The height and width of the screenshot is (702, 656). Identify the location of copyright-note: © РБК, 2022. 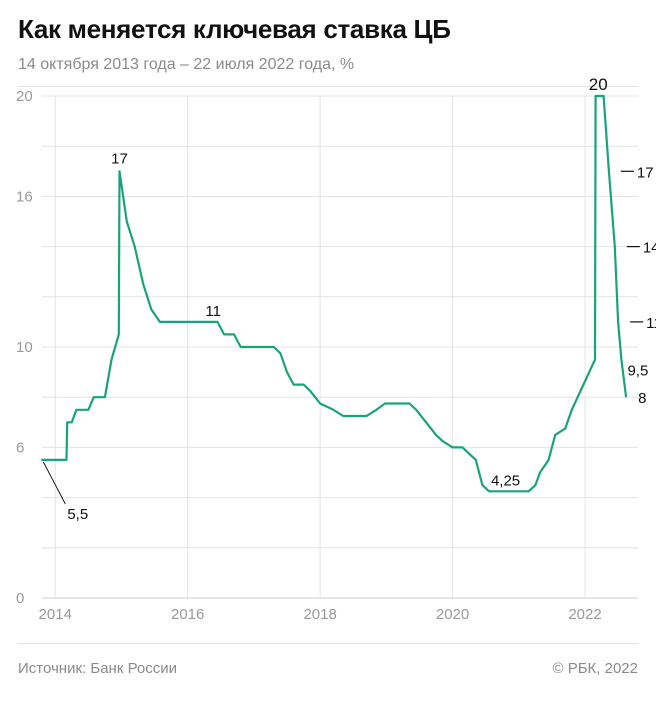
(595, 668).